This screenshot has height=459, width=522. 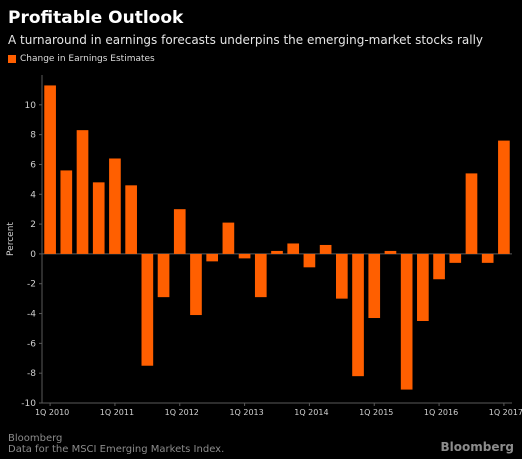 I want to click on y-tick-label: 0, so click(x=33, y=255).